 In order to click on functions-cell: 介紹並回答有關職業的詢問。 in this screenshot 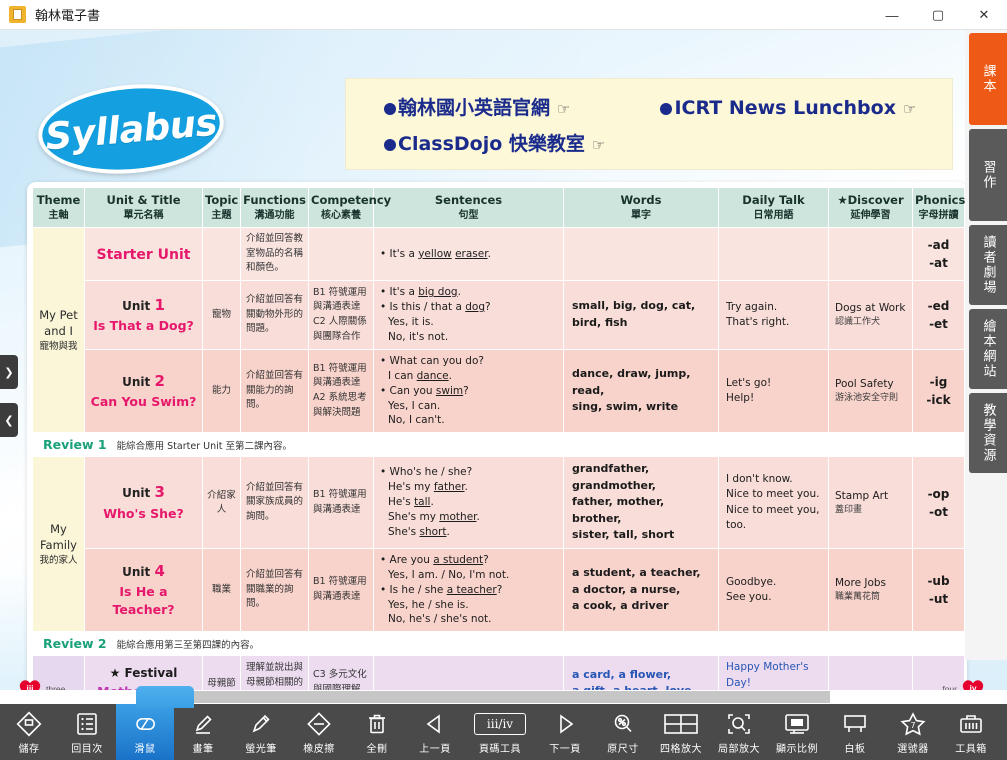, I will do `click(274, 590)`.